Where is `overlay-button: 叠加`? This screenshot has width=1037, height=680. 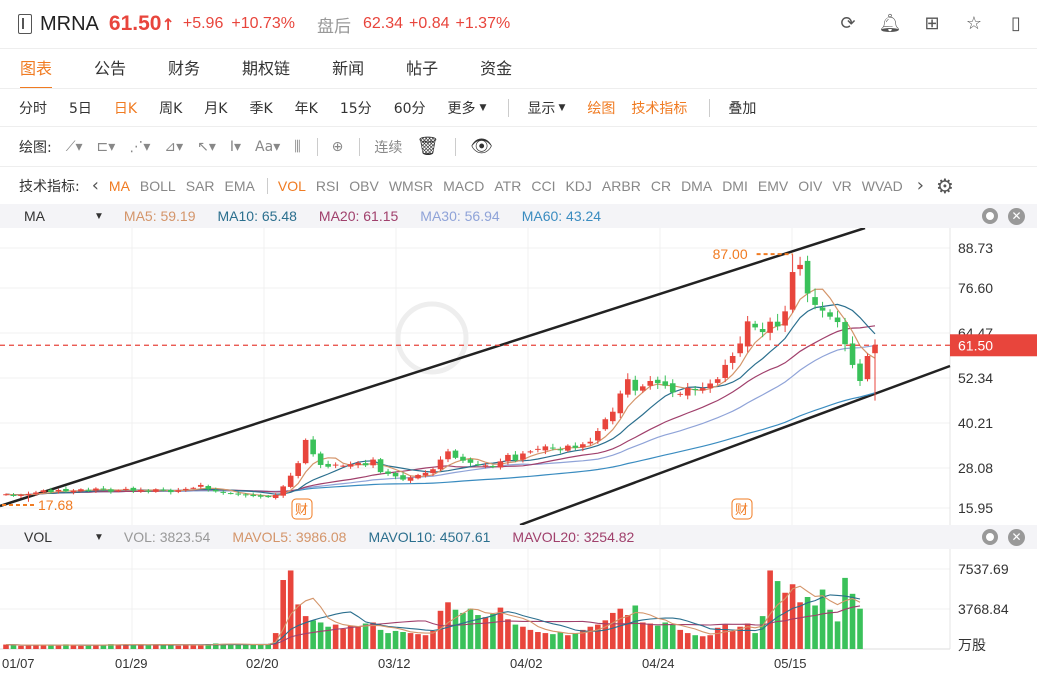
overlay-button: 叠加 is located at coordinates (742, 108).